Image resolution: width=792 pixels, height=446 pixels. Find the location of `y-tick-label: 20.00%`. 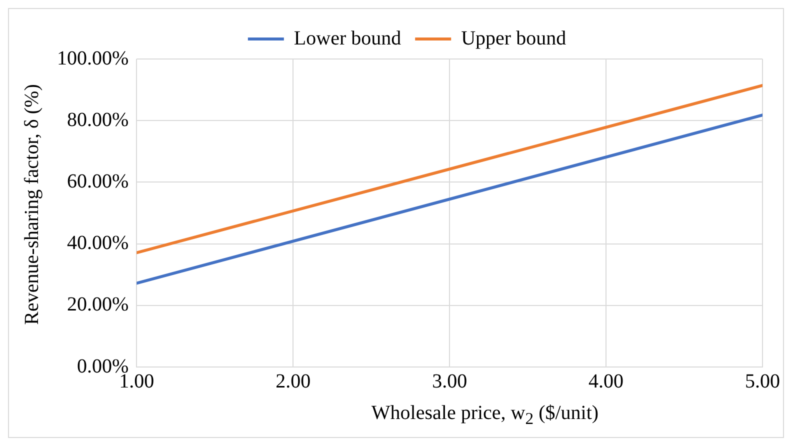

y-tick-label: 20.00% is located at coordinates (97, 305).